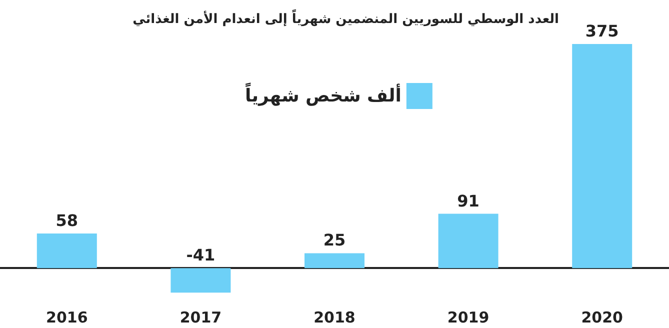 This screenshot has width=669, height=328. What do you see at coordinates (468, 200) in the screenshot?
I see `data-label: 91` at bounding box center [468, 200].